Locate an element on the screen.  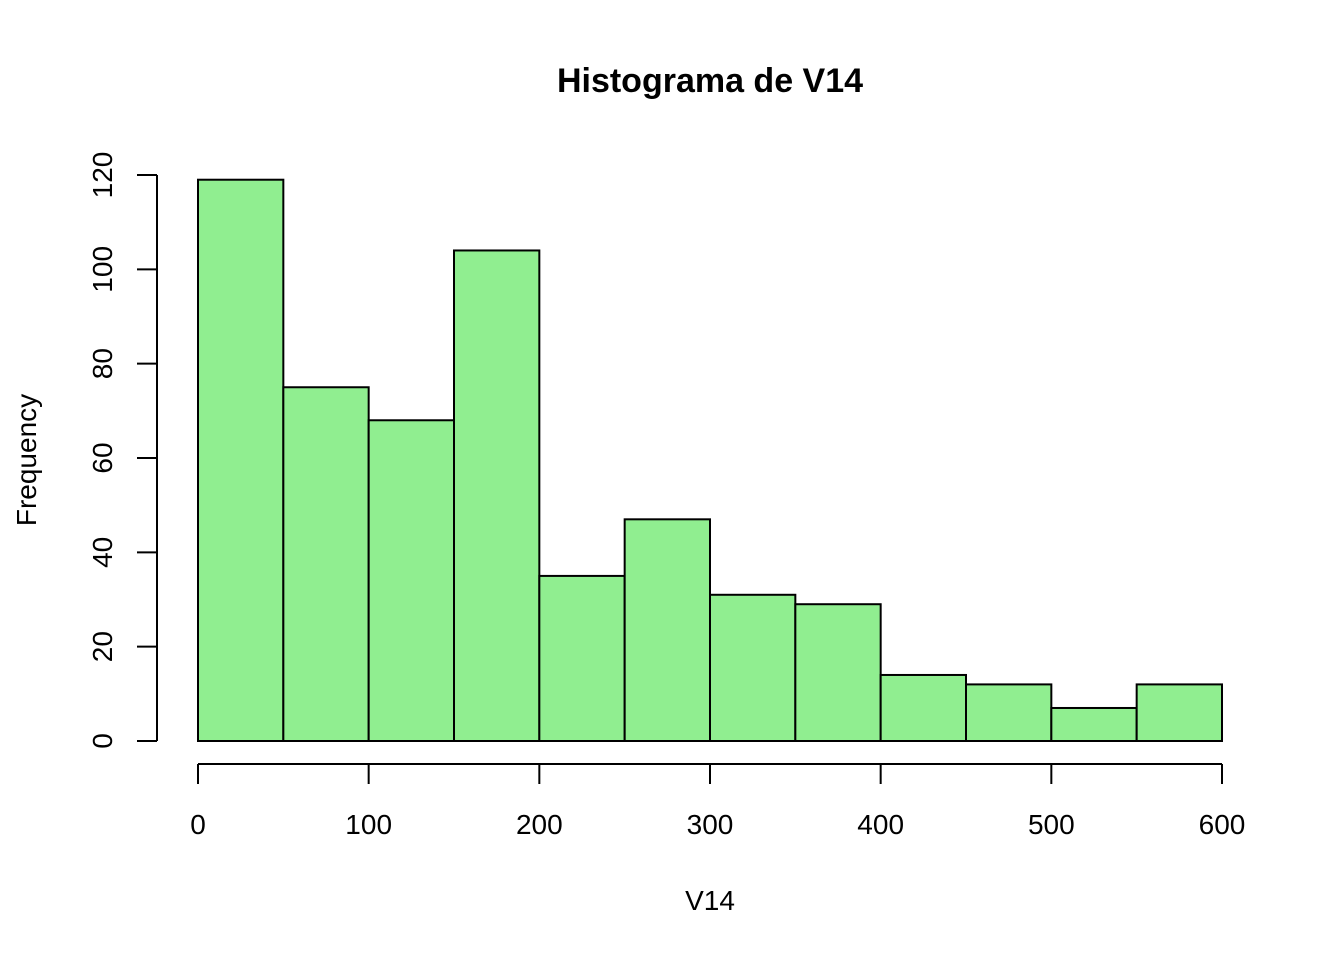
x-tick-label: 400 is located at coordinates (880, 824).